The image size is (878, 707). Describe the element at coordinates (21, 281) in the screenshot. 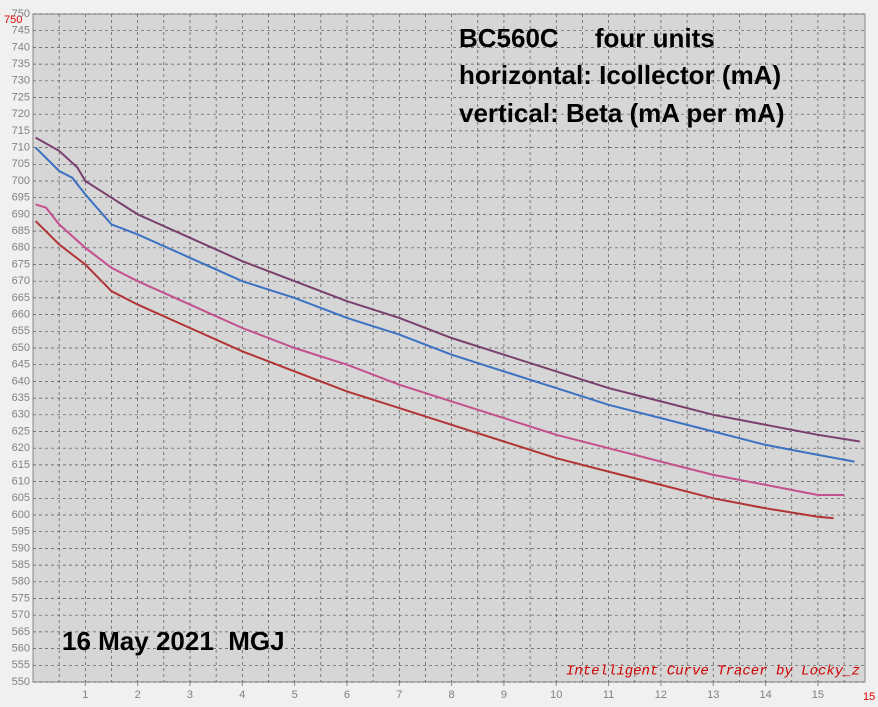

I see `y-tick-label: 670` at that location.